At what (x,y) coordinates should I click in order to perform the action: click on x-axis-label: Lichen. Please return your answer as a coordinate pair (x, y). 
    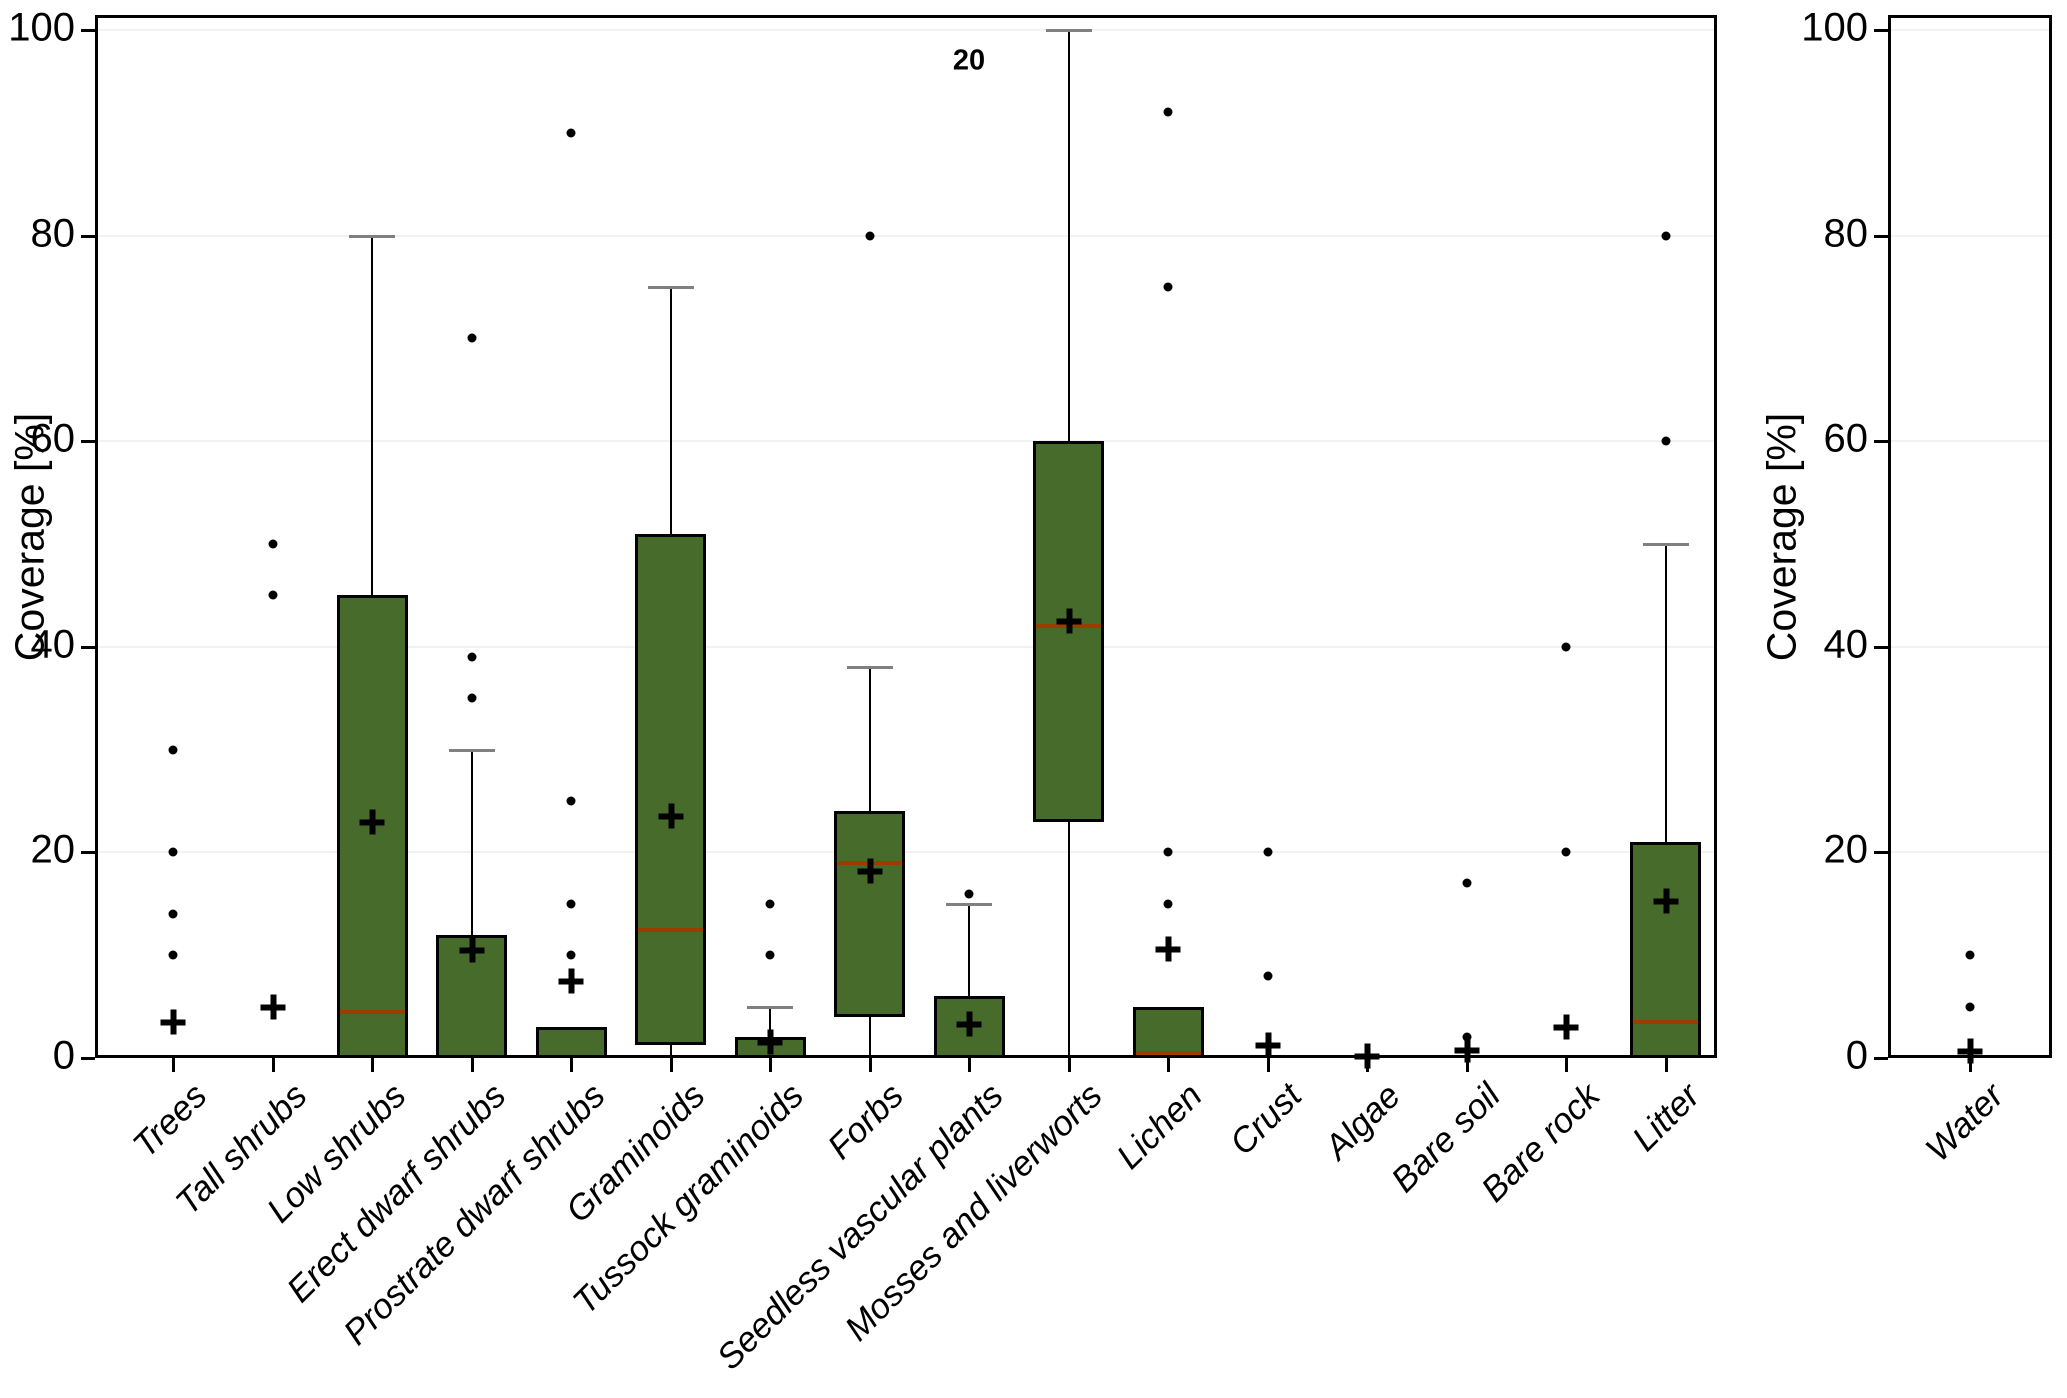
    Looking at the image, I should click on (1159, 1126).